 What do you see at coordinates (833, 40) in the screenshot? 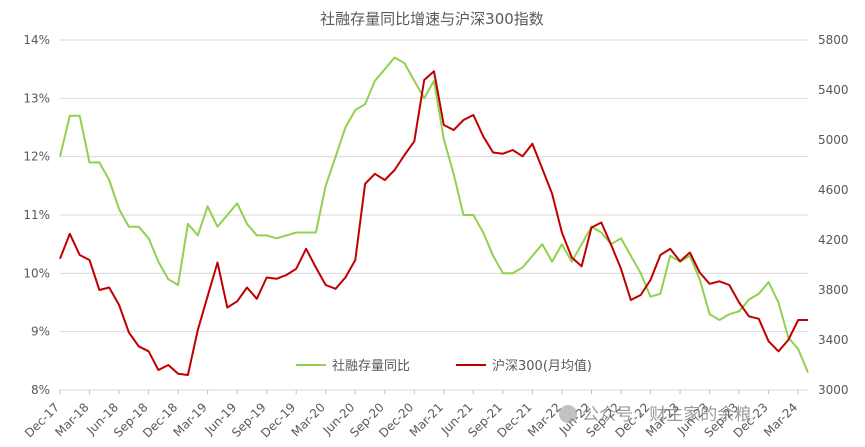
I see `y2-tick-label: 5800` at bounding box center [833, 40].